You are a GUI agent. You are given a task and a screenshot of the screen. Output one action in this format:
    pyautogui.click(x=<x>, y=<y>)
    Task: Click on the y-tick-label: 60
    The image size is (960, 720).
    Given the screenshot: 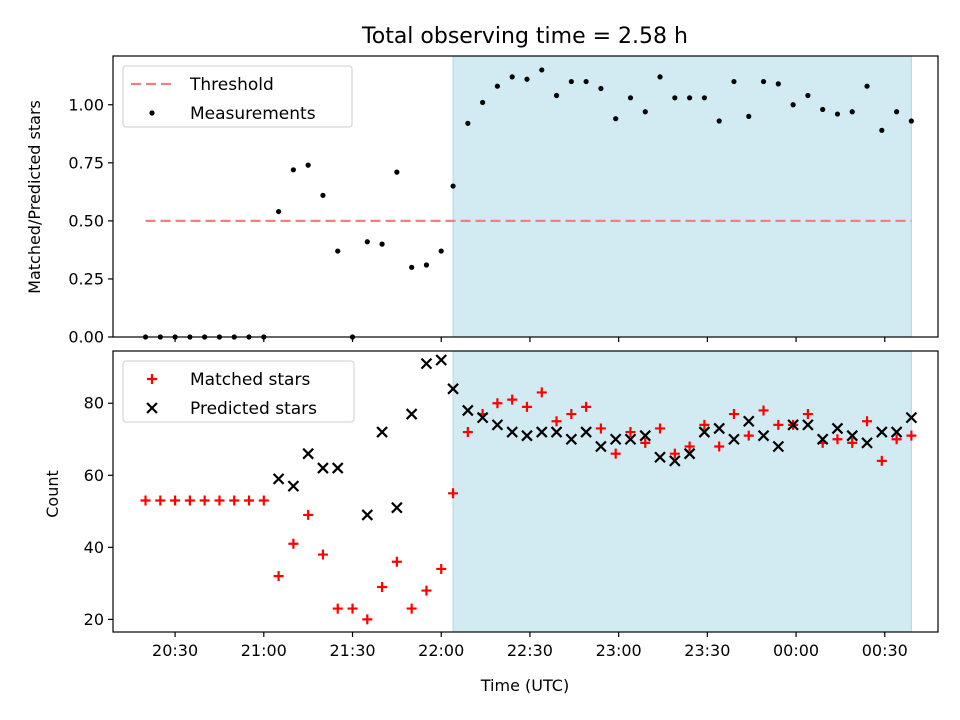 What is the action you would take?
    pyautogui.click(x=94, y=475)
    